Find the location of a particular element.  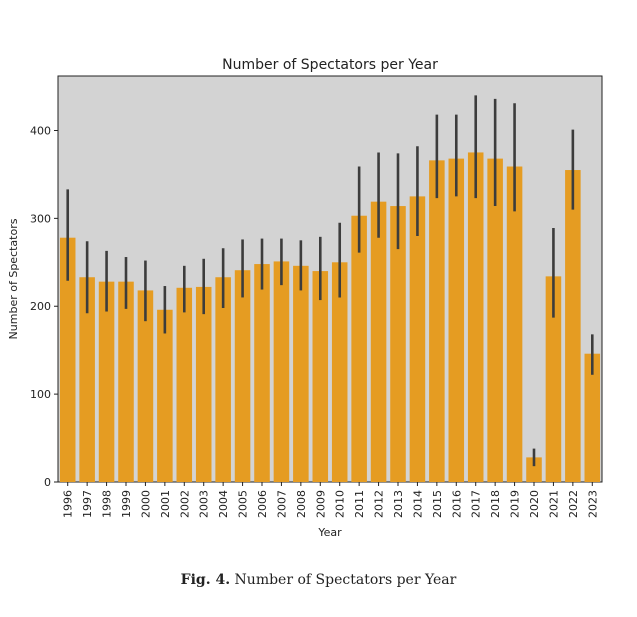

chart-title: Number of Spectators per Year is located at coordinates (330, 65).